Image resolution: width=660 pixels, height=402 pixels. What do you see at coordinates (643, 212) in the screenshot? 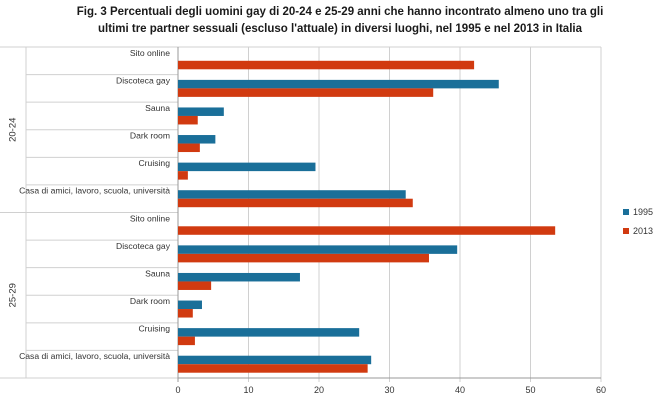
I see `legend-label: 1995` at bounding box center [643, 212].